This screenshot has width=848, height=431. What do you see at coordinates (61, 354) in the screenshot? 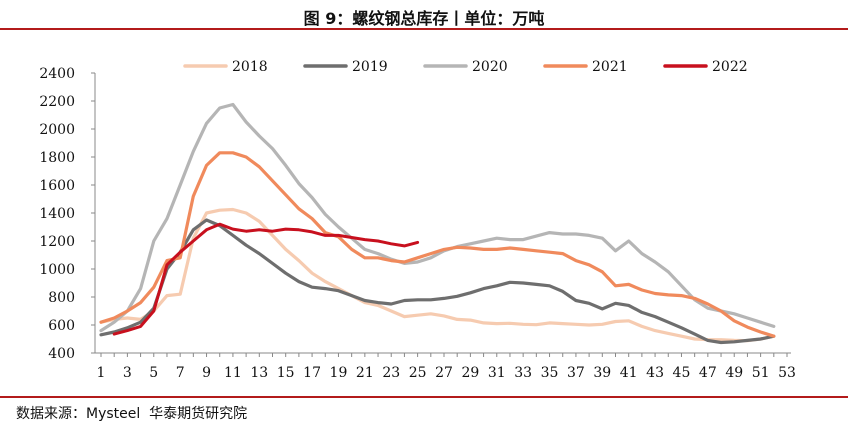
I see `y-tick-label: 400` at bounding box center [61, 354].